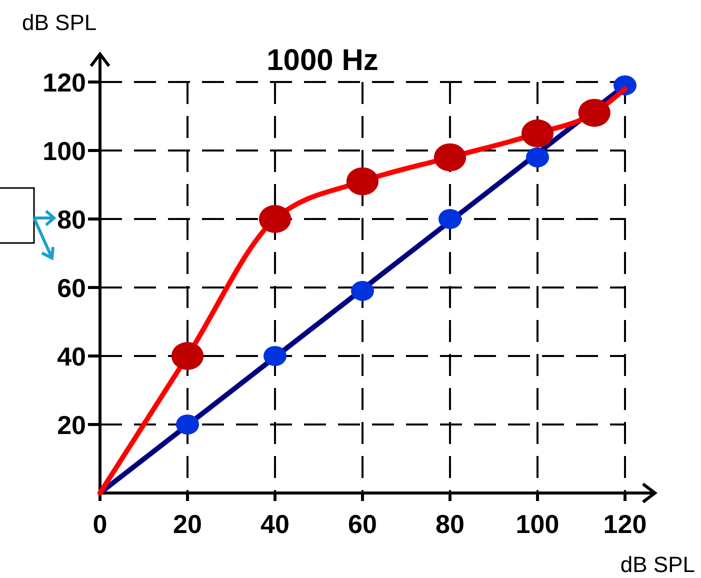  What do you see at coordinates (657, 564) in the screenshot?
I see `x-axis-title: dB SPL` at bounding box center [657, 564].